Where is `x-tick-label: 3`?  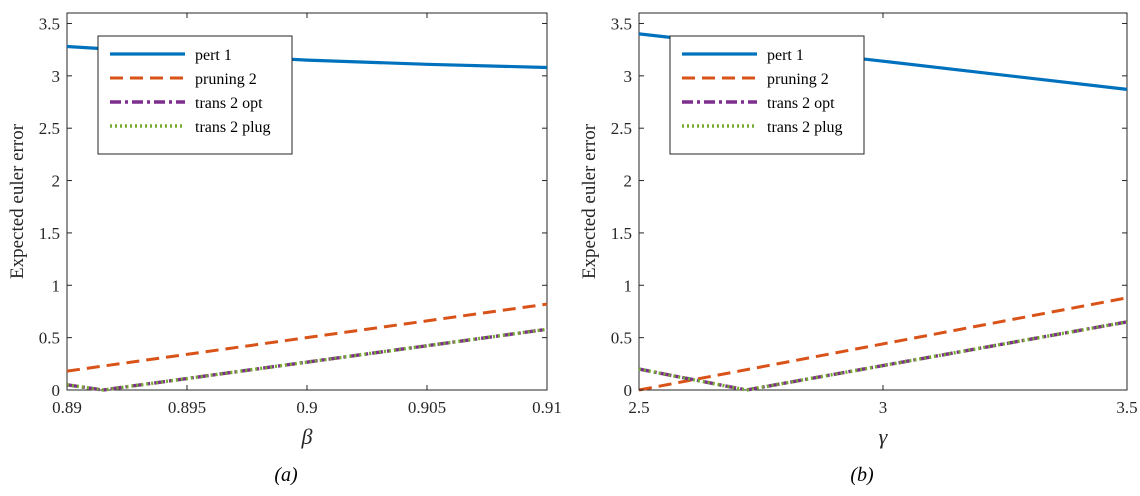
x-tick-label: 3 is located at coordinates (883, 407).